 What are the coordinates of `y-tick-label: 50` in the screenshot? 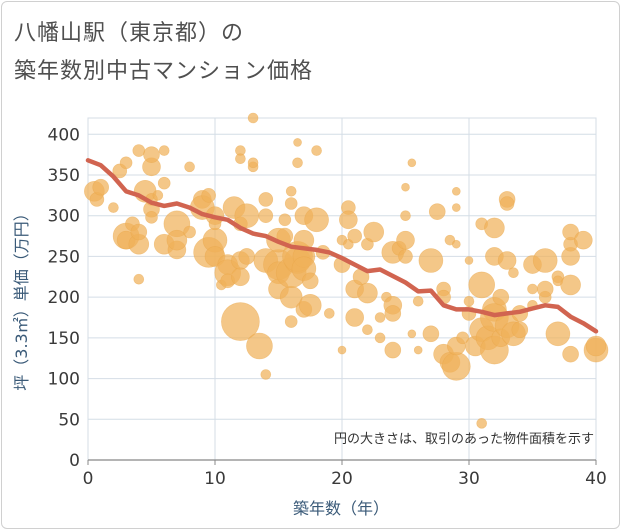 It's located at (69, 420).